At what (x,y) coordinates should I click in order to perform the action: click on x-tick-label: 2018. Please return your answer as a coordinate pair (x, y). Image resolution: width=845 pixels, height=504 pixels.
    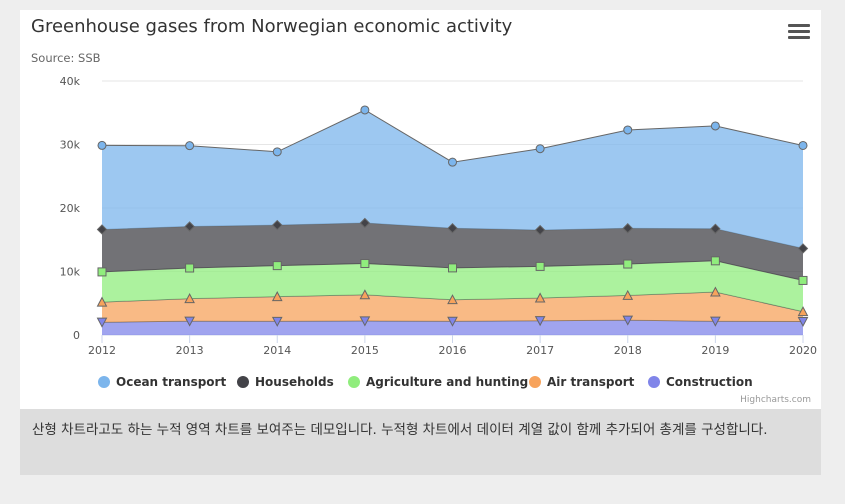
    Looking at the image, I should click on (628, 350).